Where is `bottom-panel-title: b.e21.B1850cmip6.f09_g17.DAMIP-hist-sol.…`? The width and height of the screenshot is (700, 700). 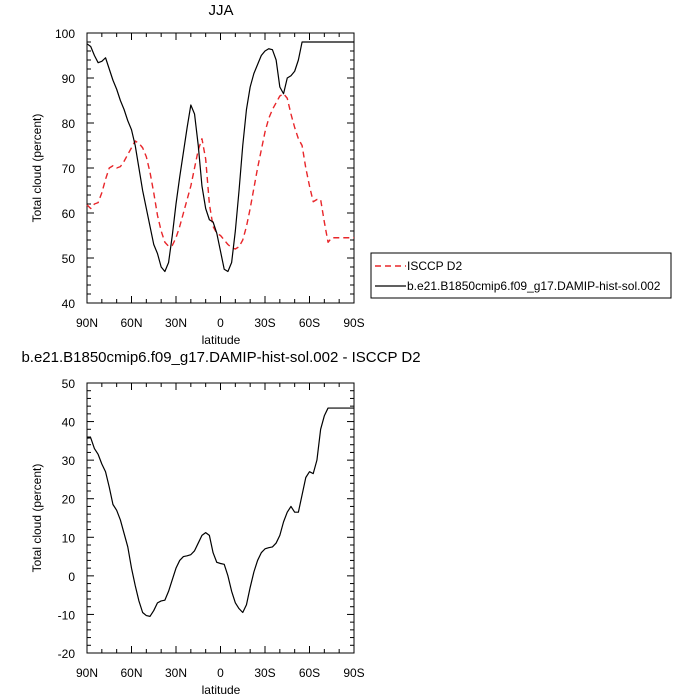
bottom-panel-title: b.e21.B1850cmip6.f09_g17.DAMIP-hist-sol.… is located at coordinates (220, 357).